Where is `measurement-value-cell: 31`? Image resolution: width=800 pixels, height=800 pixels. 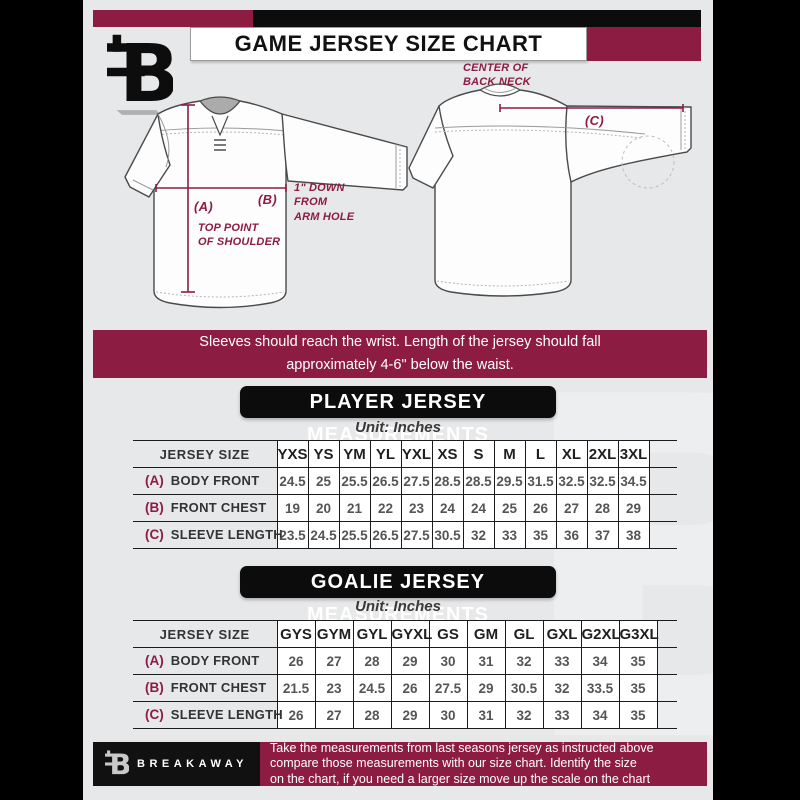
measurement-value-cell: 31 is located at coordinates (485, 715).